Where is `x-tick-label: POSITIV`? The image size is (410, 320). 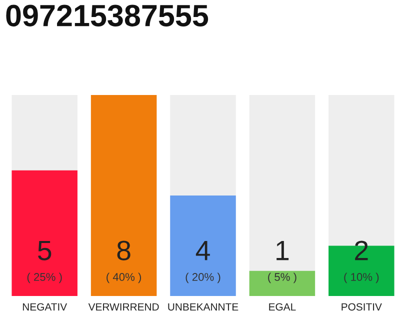
x-tick-label: POSITIV is located at coordinates (362, 307).